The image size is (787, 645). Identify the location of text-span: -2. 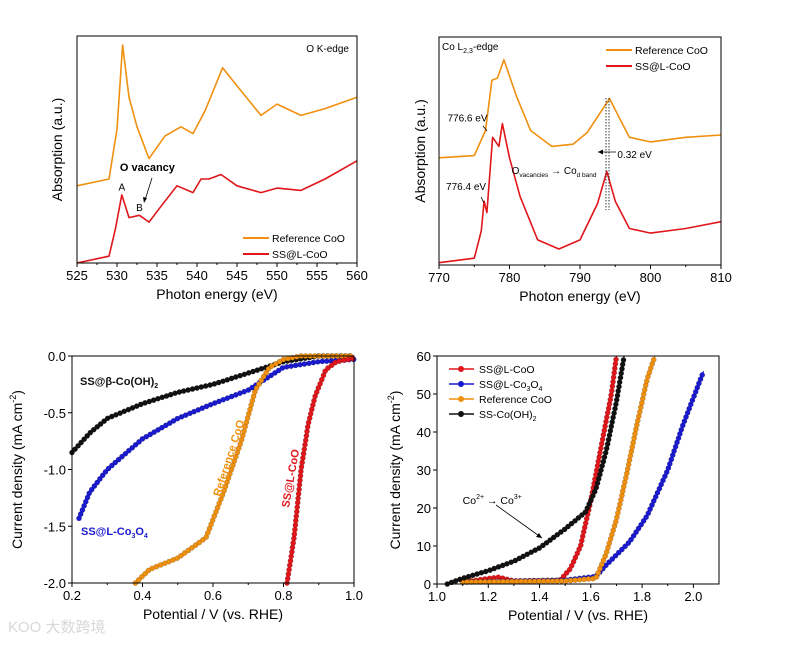
(391, 399).